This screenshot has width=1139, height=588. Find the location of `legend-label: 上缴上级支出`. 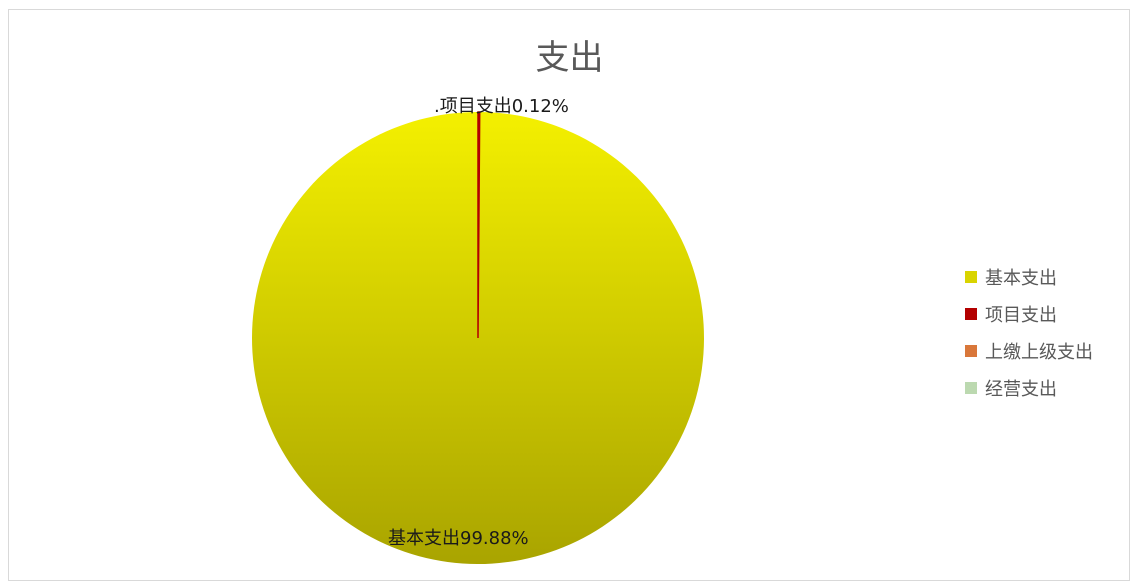

legend-label: 上缴上级支出 is located at coordinates (1039, 352).